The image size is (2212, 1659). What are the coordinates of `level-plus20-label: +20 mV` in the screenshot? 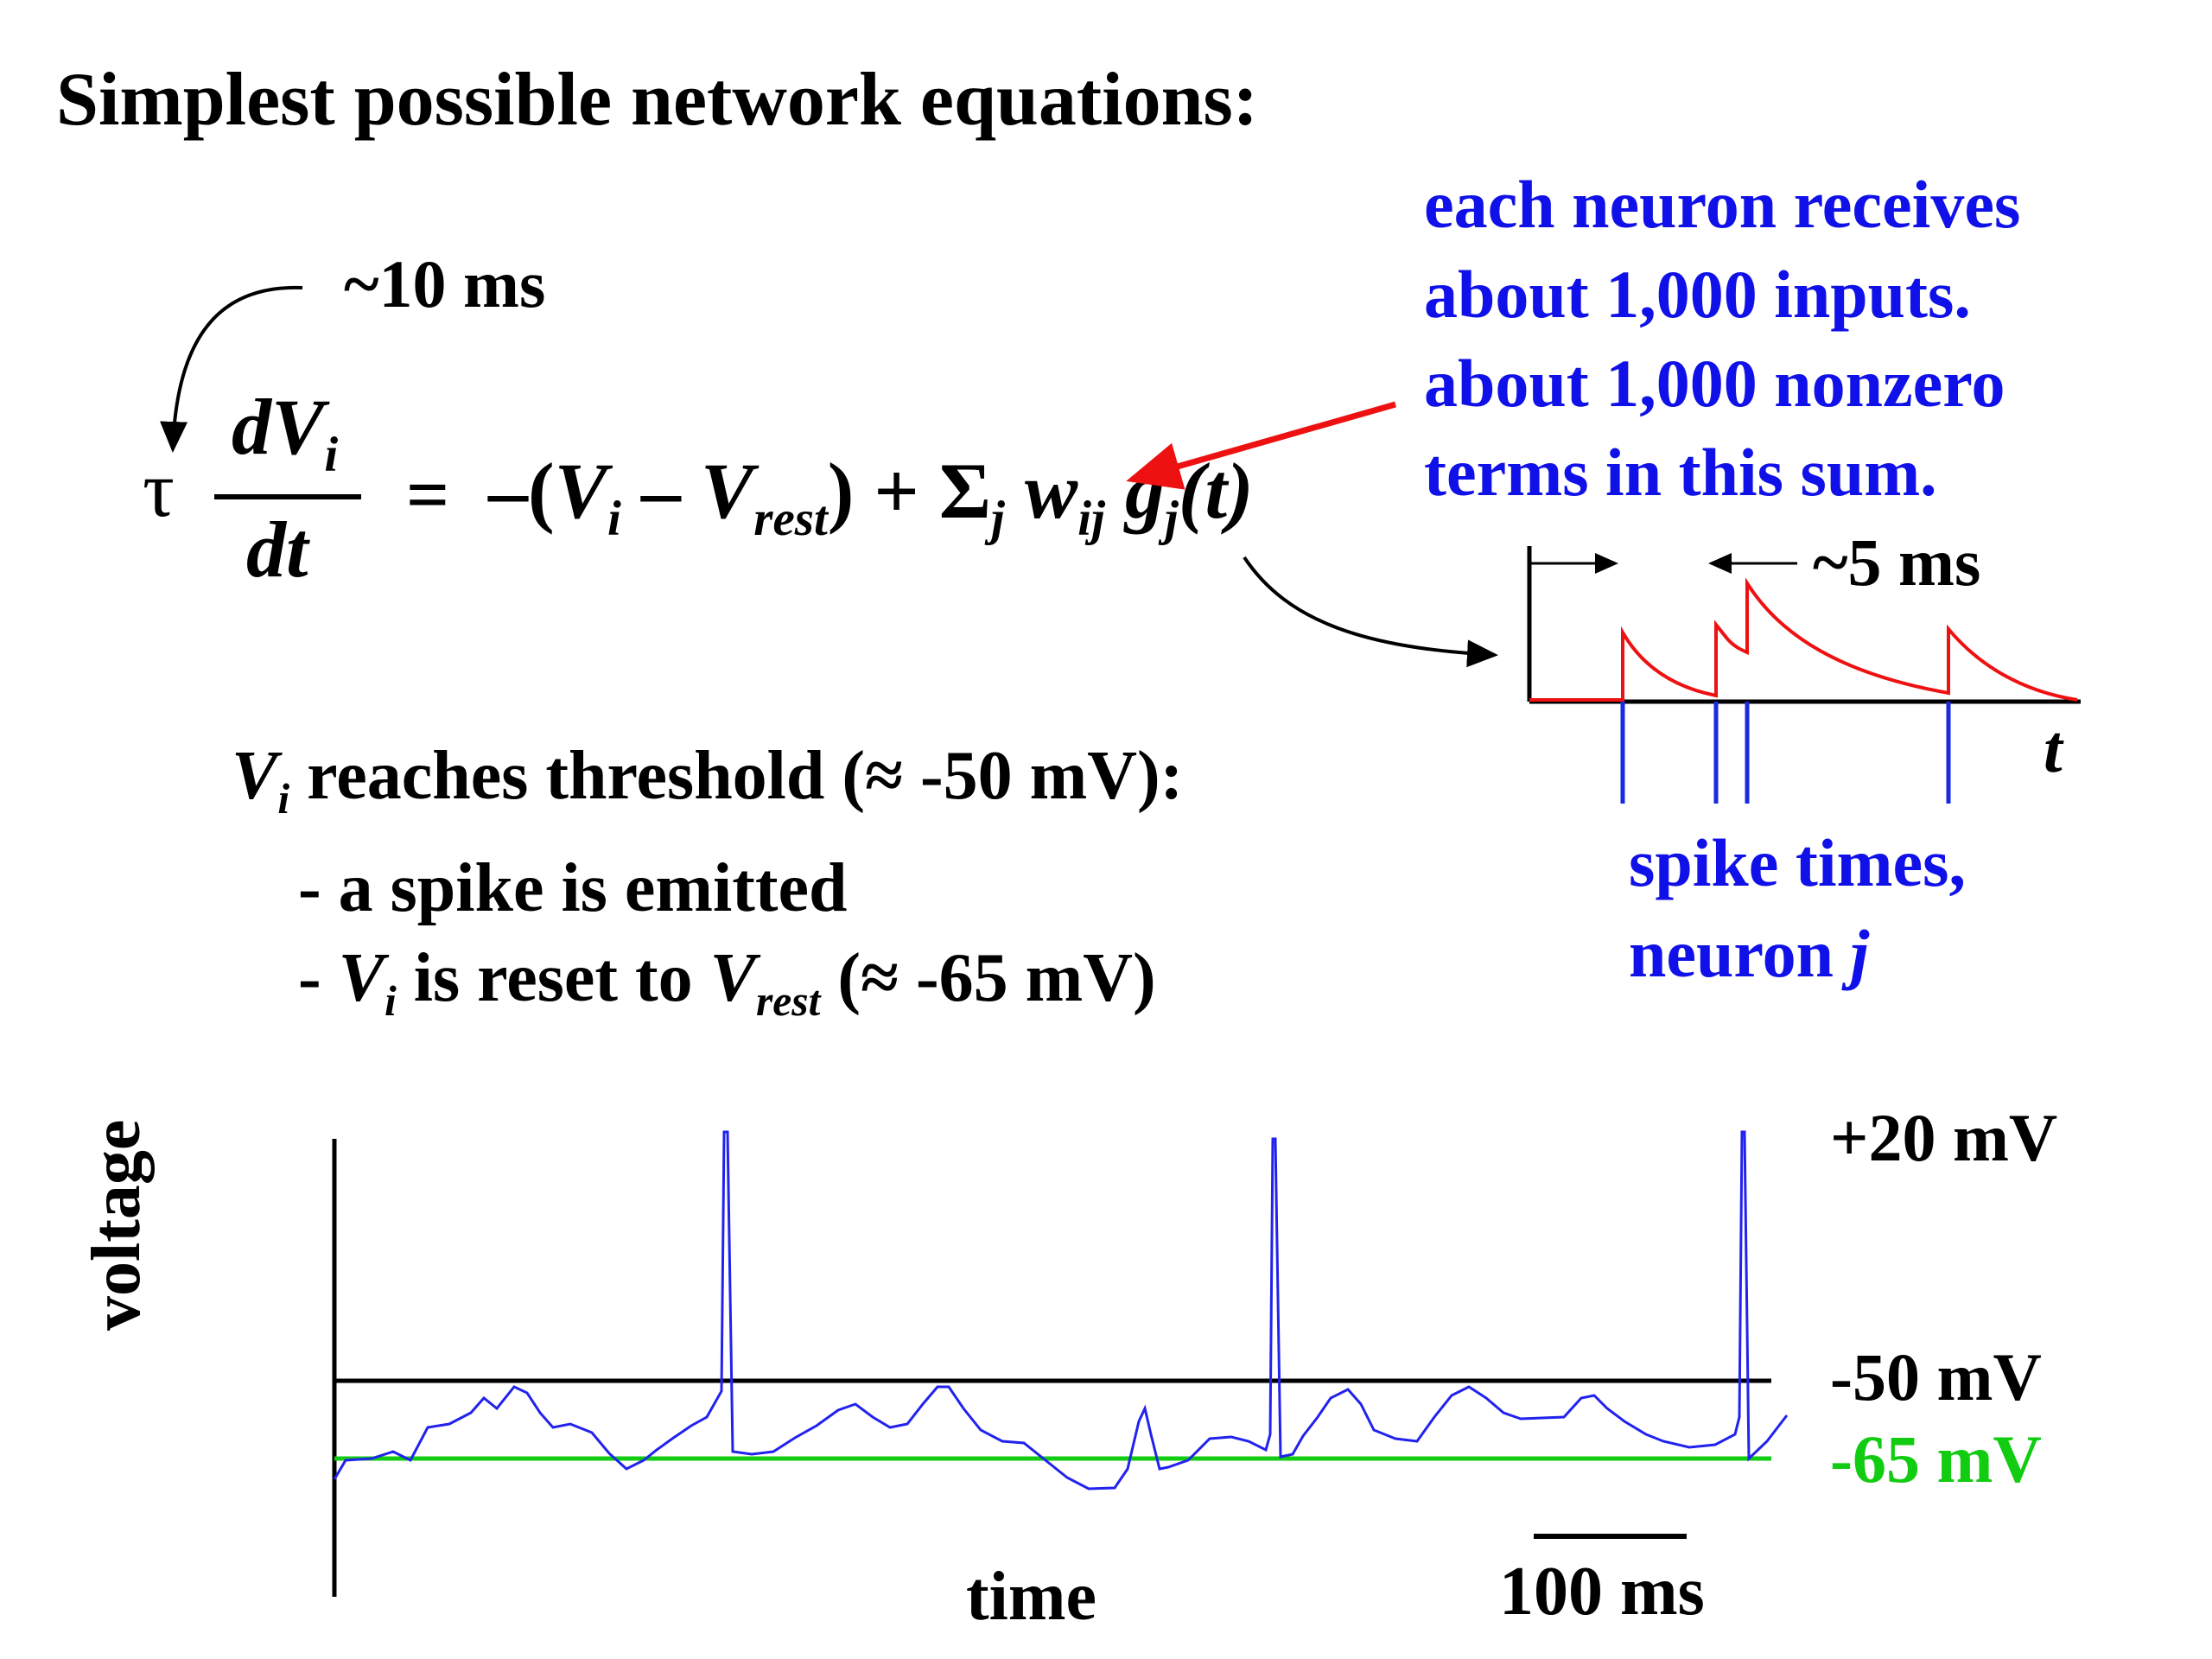 It's located at (1944, 1137).